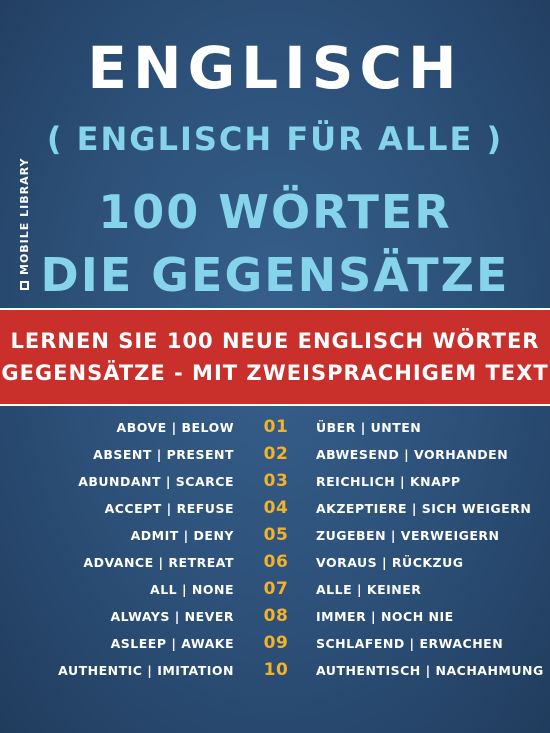 Image resolution: width=550 pixels, height=733 pixels. Describe the element at coordinates (369, 427) in the screenshot. I see `german-pair: ÜBER | UNTEN` at that location.